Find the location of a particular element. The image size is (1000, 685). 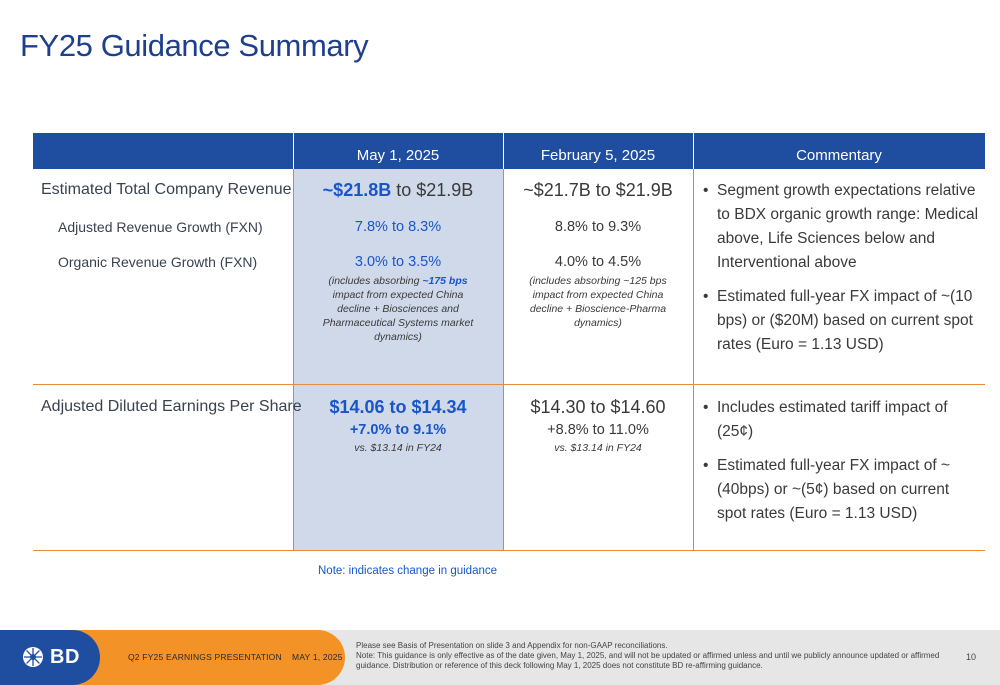

row-label-eps: Adjusted Diluted Earnings Per Share is located at coordinates (171, 406).